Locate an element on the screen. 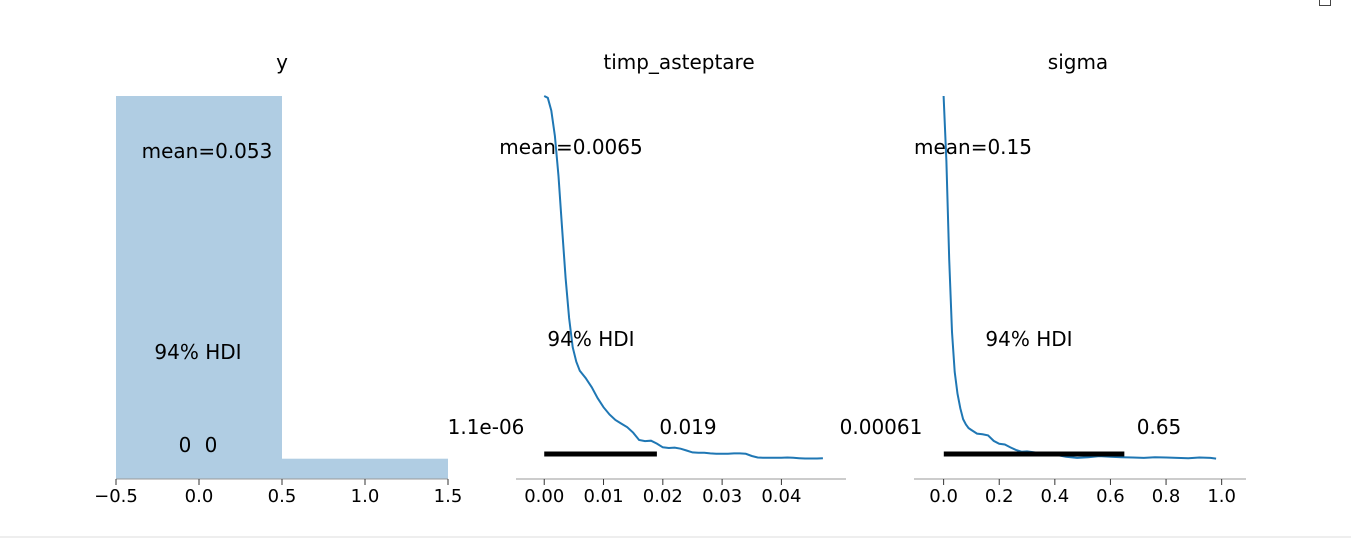 Image resolution: width=1351 pixels, height=539 pixels. x-tick-label: 0.01 is located at coordinates (603, 496).